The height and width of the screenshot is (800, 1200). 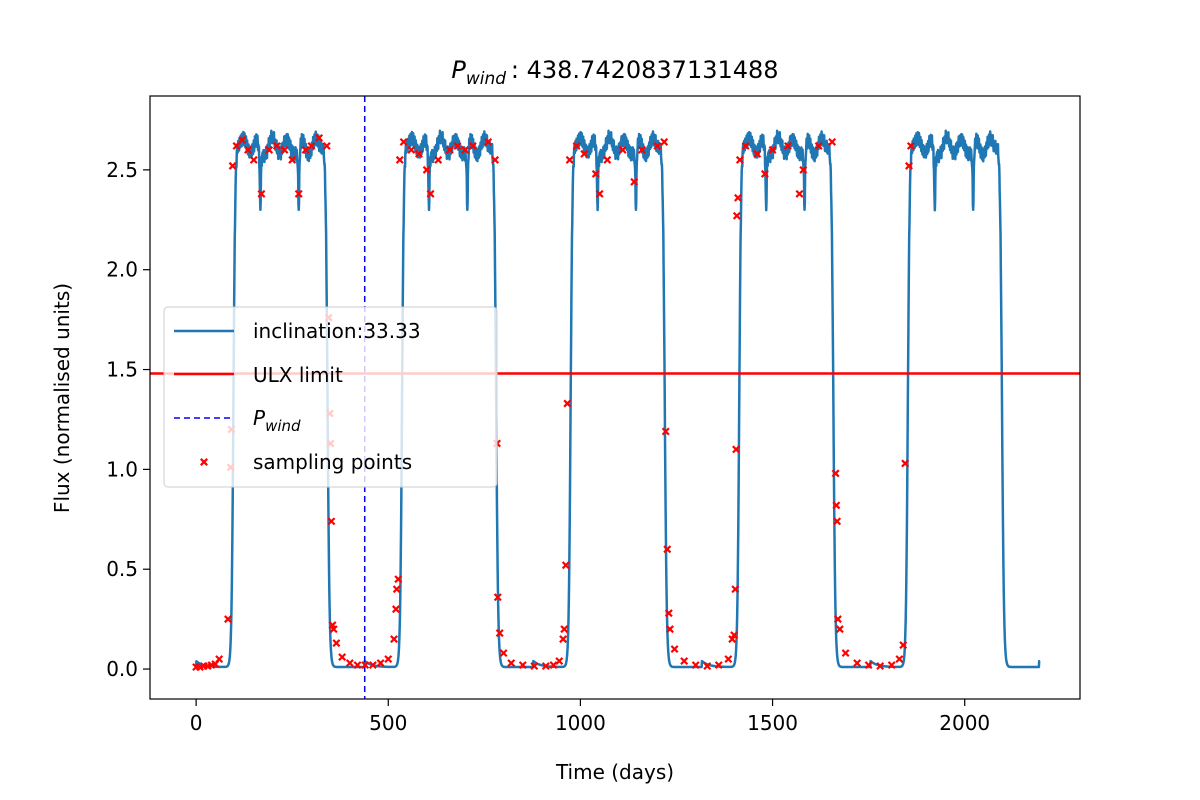 I want to click on title-value: : 438.7420837131488, so click(x=642, y=70).